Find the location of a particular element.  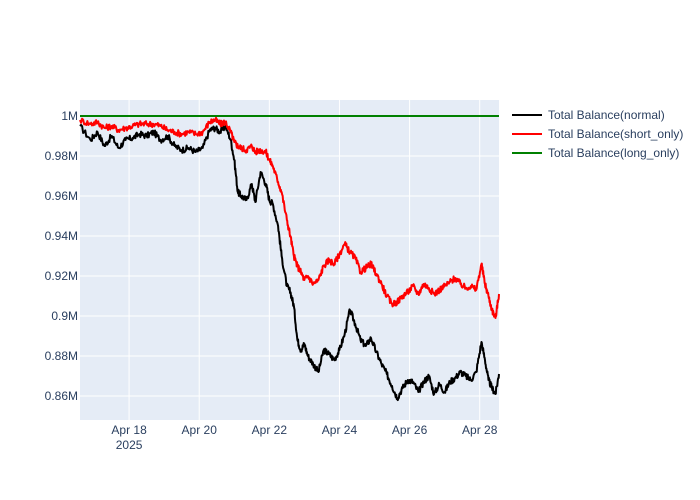

x-tick-label: Apr 18 is located at coordinates (129, 430).